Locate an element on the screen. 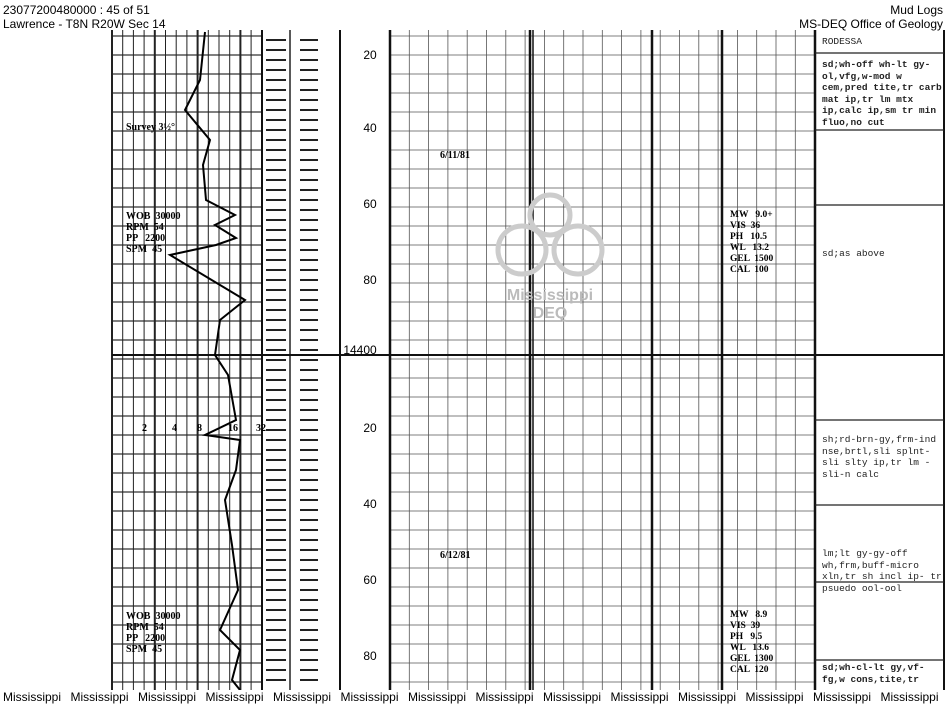 This screenshot has width=946, height=705. mdeq-logo-icon is located at coordinates (550, 234).